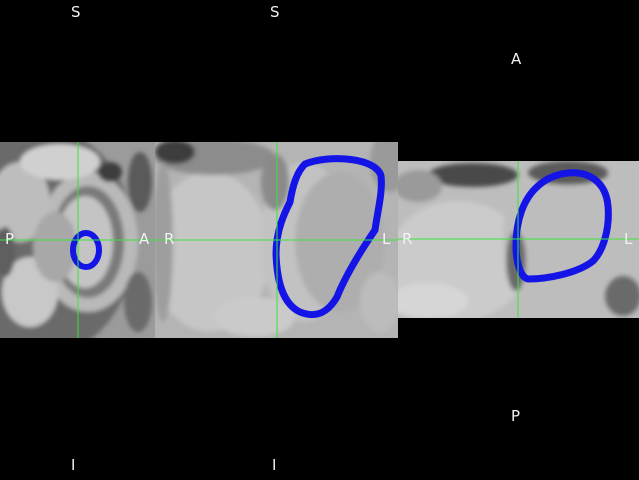  I want to click on coronal-label-top: S, so click(275, 12).